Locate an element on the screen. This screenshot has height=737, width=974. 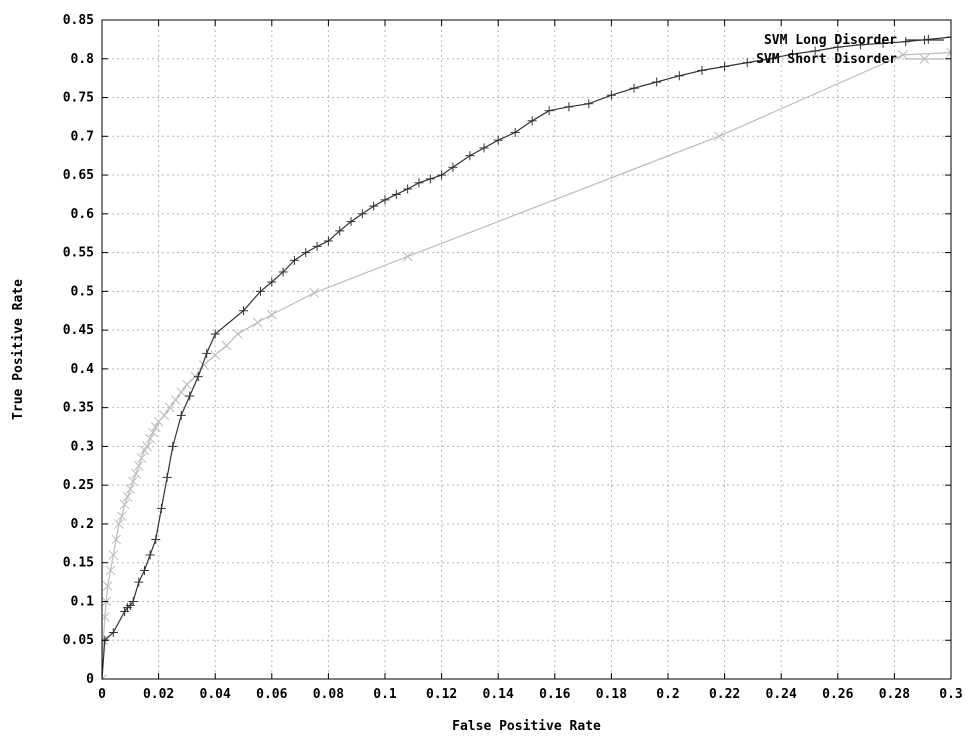
y-tick-label: 0 is located at coordinates (90, 679).